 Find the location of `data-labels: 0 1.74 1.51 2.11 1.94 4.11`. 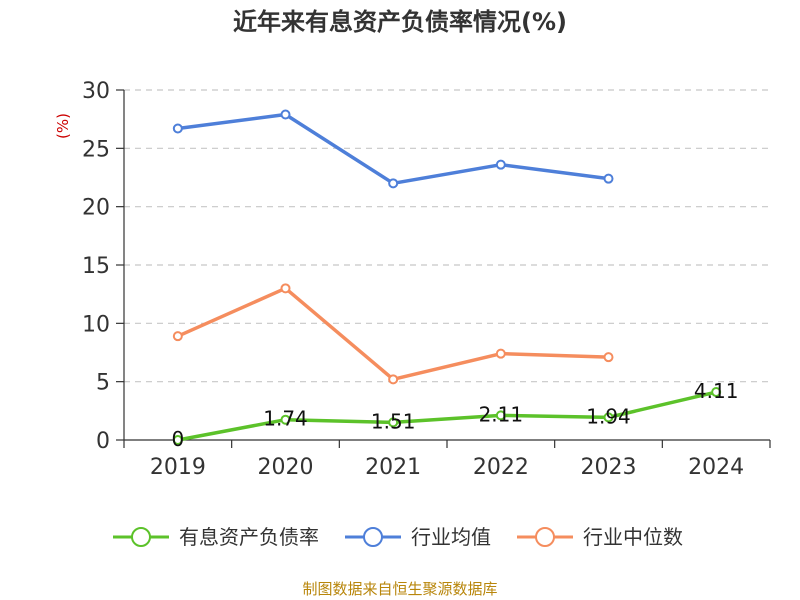

data-labels: 0 1.74 1.51 2.11 1.94 4.11 is located at coordinates (454, 415).